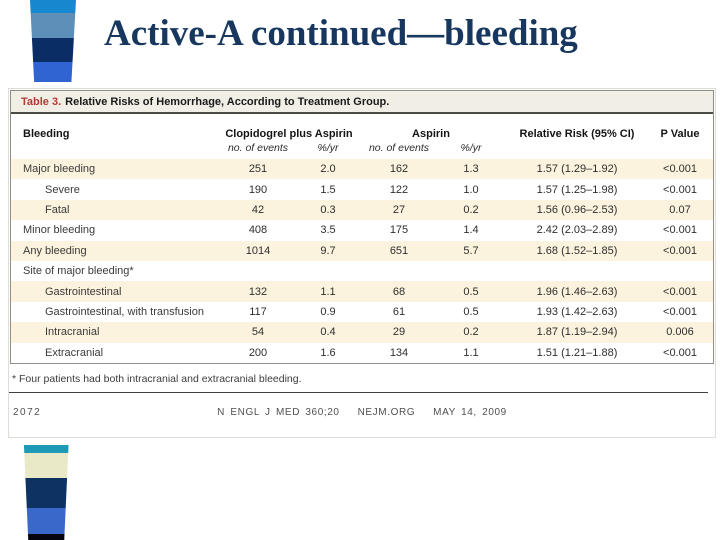 This screenshot has height=540, width=720. I want to click on footer-rule, so click(358, 392).